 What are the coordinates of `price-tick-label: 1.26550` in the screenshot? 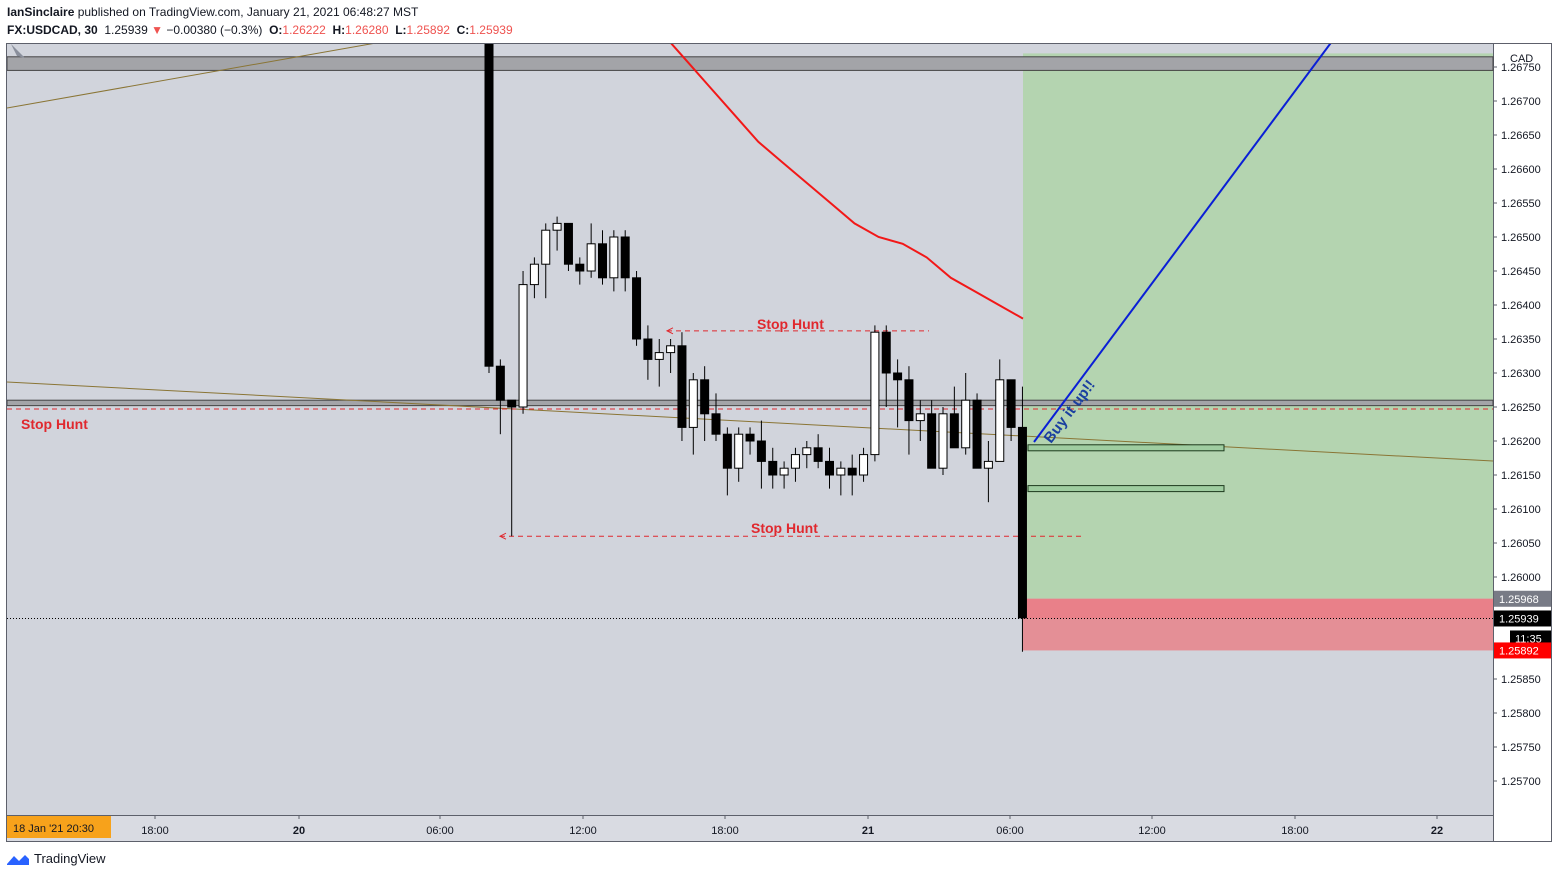 It's located at (1521, 204).